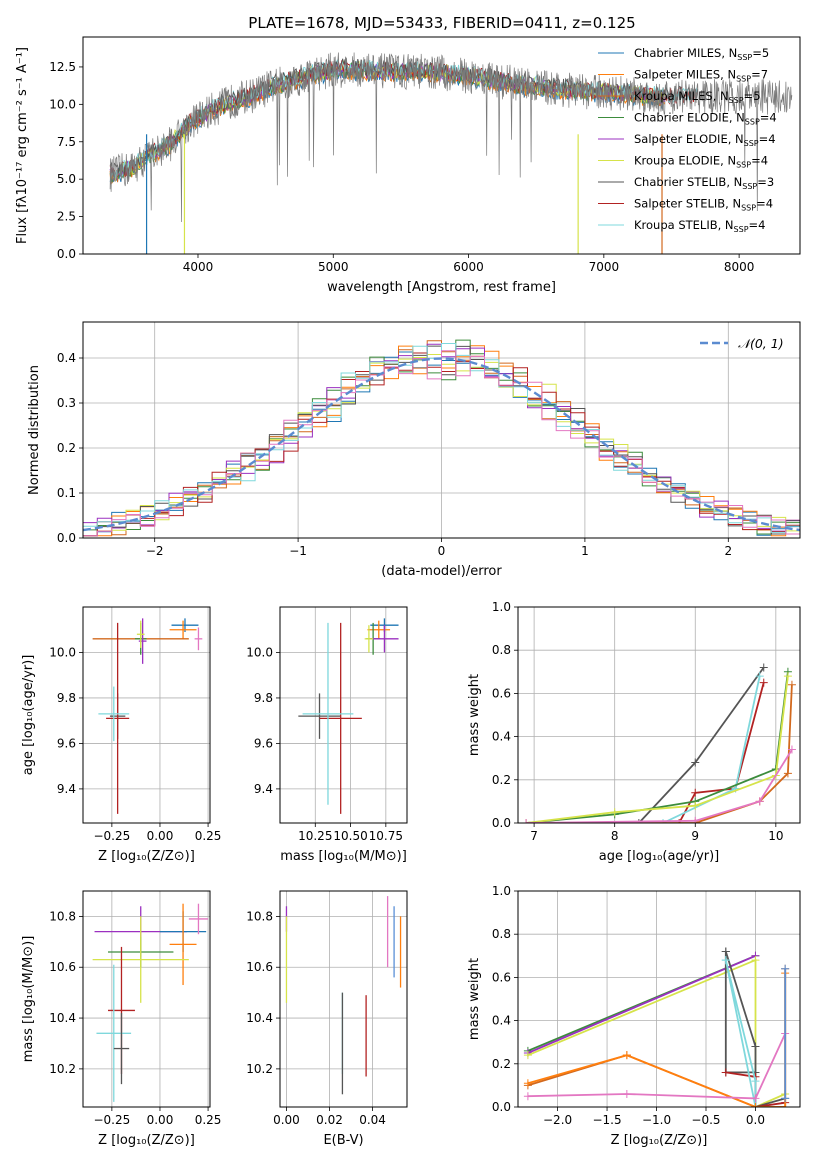 This screenshot has height=1170, width=819. Describe the element at coordinates (451, 153) in the screenshot. I see `spectrum-plot-area` at that location.